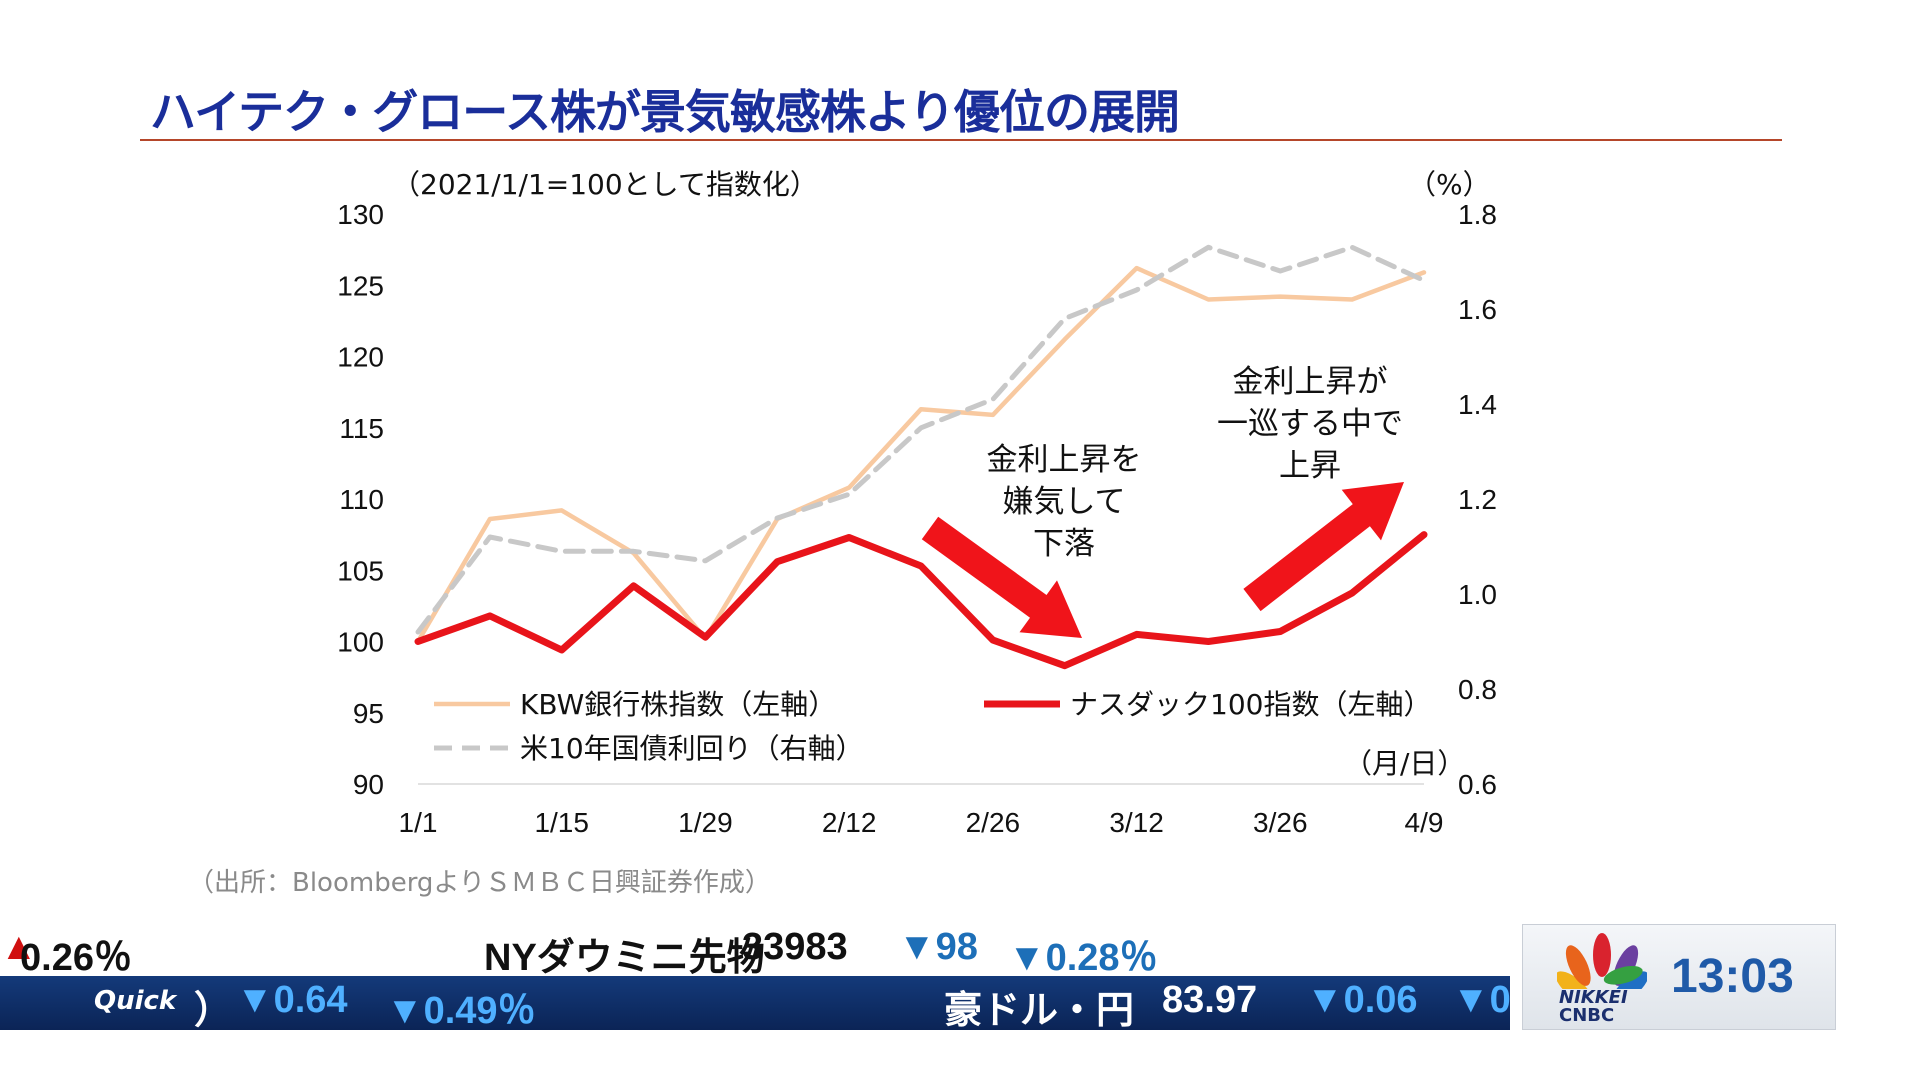  What do you see at coordinates (561, 822) in the screenshot?
I see `x-tick-label: 1/15` at bounding box center [561, 822].